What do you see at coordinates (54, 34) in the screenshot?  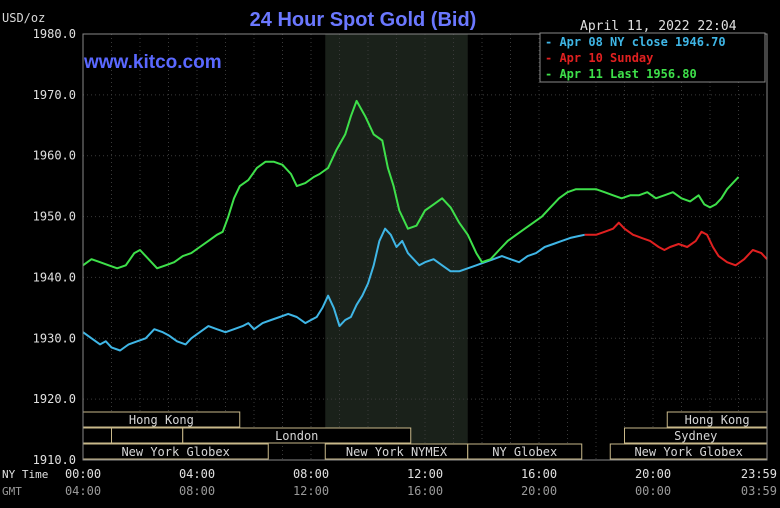 I see `y-tick-label: 1980.0` at bounding box center [54, 34].